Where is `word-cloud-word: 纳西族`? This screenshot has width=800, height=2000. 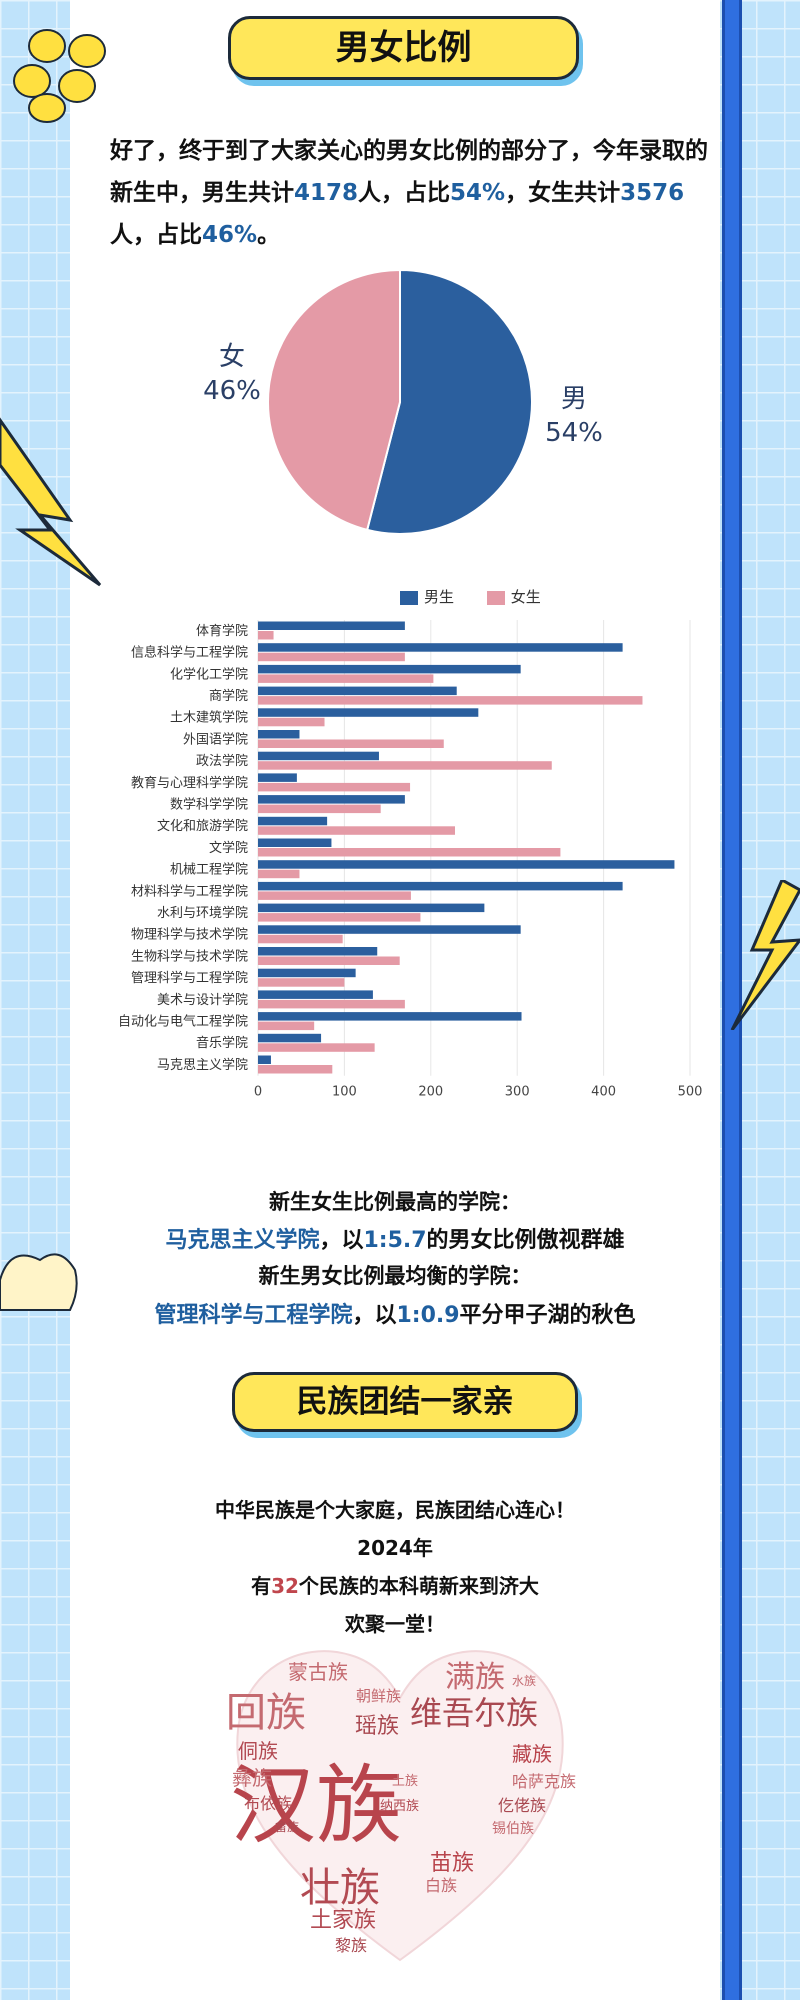
word-cloud-word: 纳西族 is located at coordinates (400, 1806).